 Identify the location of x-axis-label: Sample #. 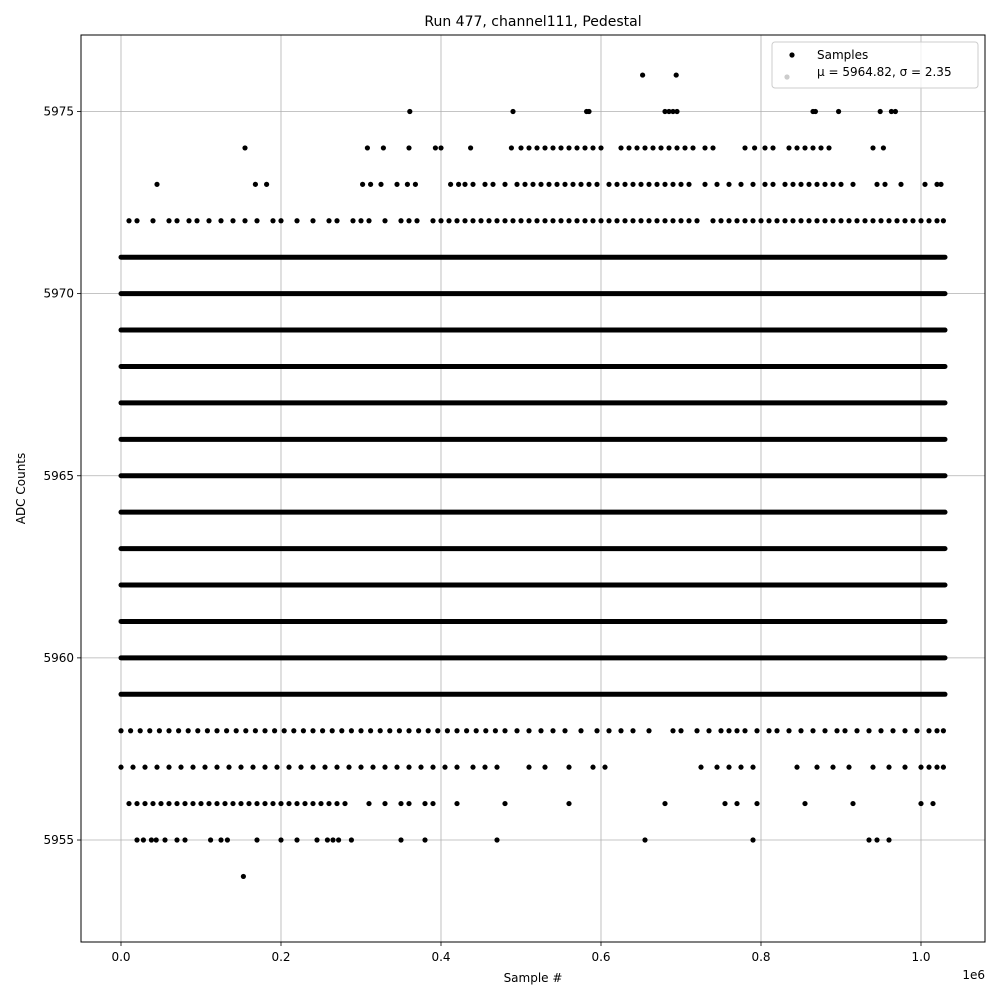
(533, 978).